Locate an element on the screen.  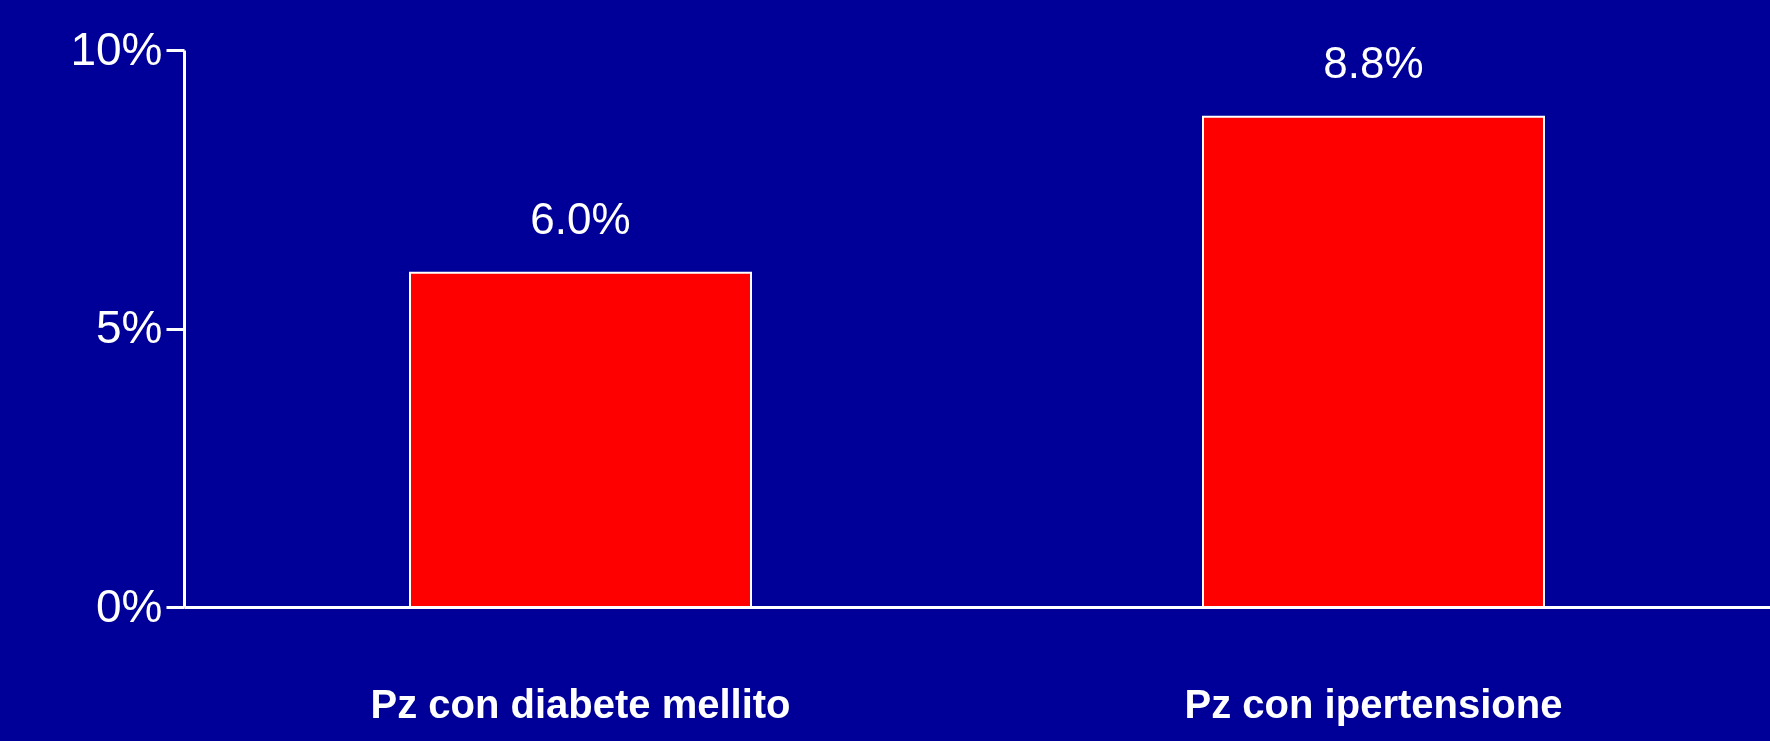
y-tick-label: 0% is located at coordinates (129, 605).